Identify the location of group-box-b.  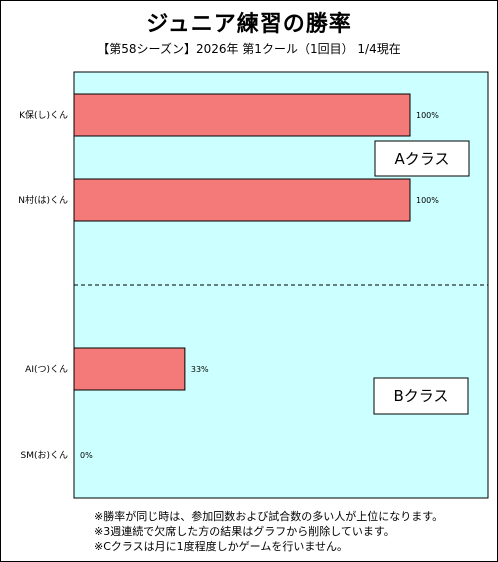
(421, 396).